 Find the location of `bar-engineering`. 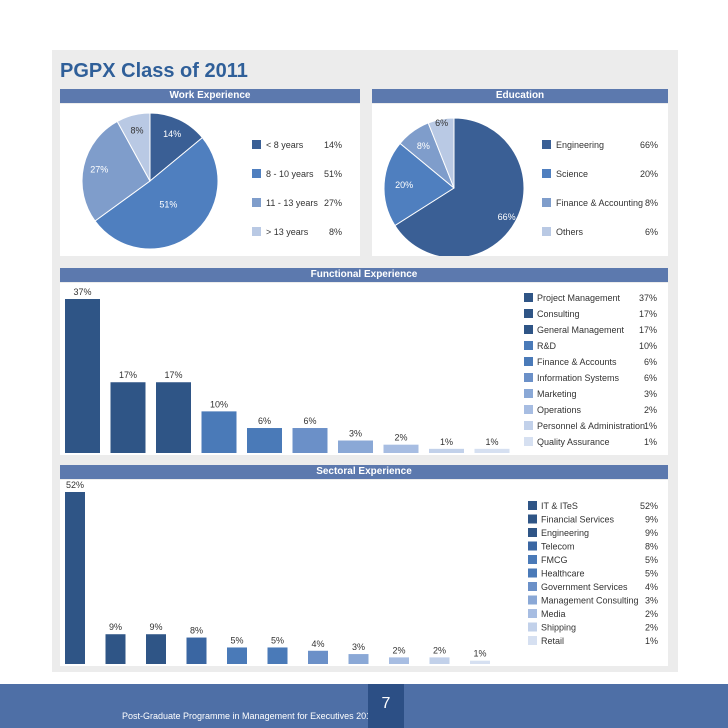

bar-engineering is located at coordinates (156, 649).